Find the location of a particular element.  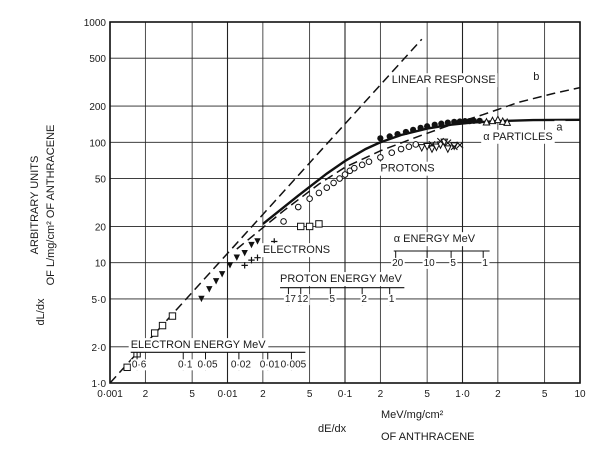

annotation-electrons: ELECTRONS is located at coordinates (296, 250).